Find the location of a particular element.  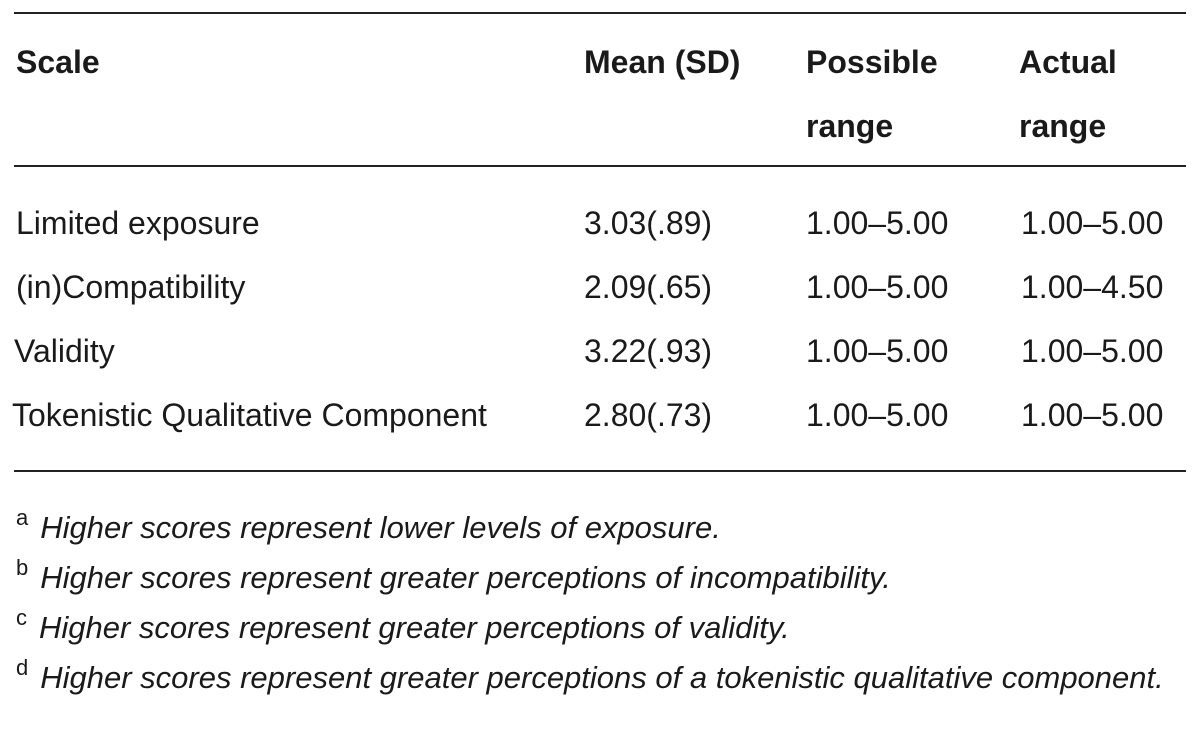

top-rule is located at coordinates (600, 13).